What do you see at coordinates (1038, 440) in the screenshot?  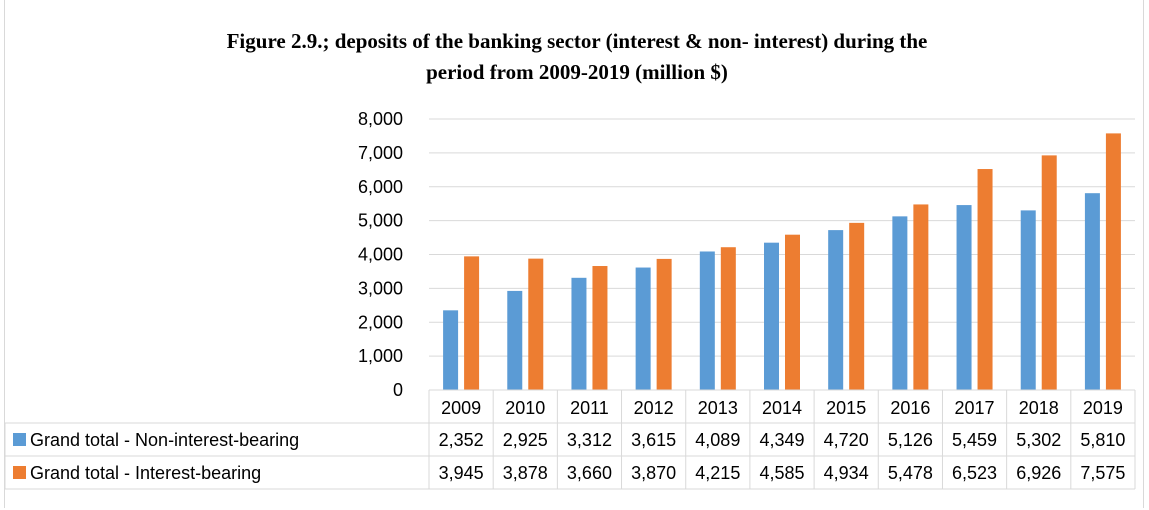 I see `data-label: 5,302` at bounding box center [1038, 440].